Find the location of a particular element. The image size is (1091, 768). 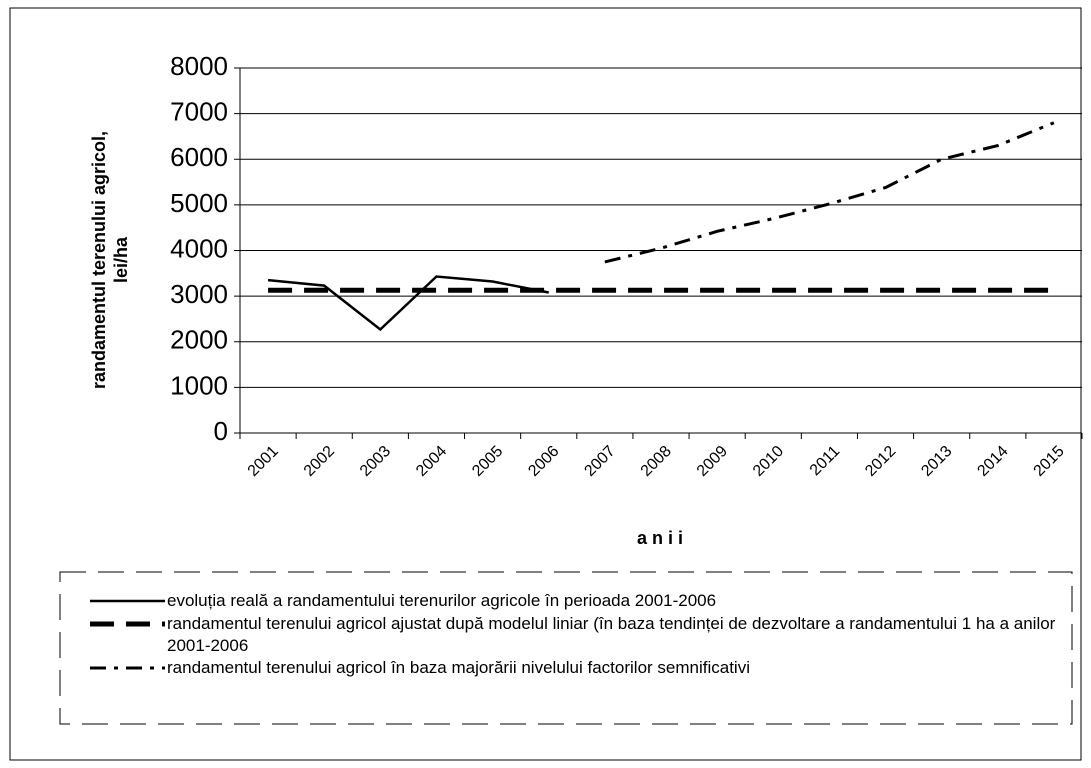

x-tick-label: 2001 is located at coordinates (263, 461).